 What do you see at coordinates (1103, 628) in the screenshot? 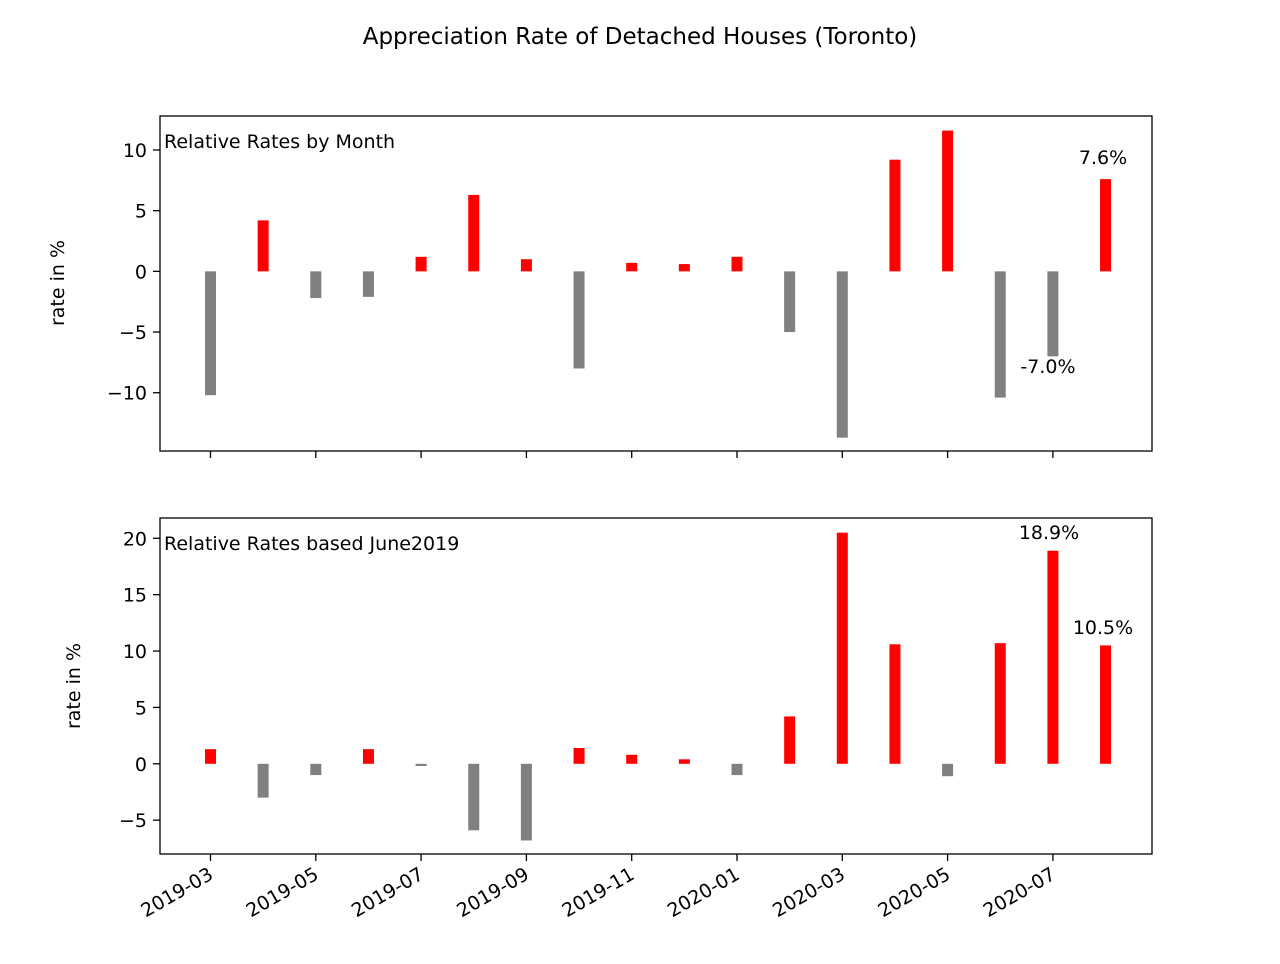
I see `annotation-10-5: 10.5%` at bounding box center [1103, 628].